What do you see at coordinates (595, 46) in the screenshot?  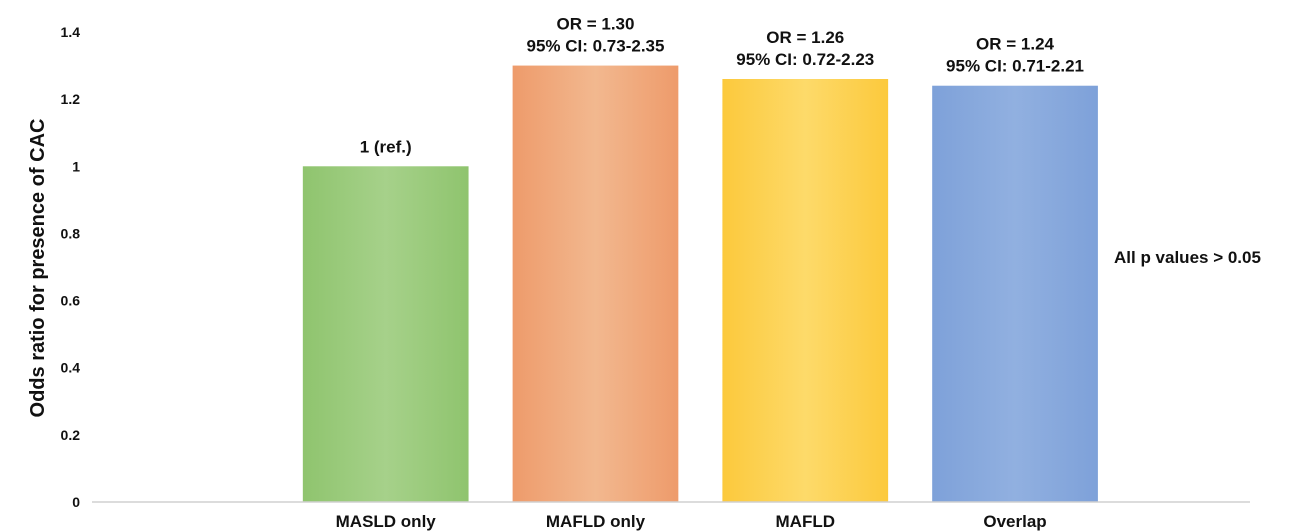 I see `bar-data-label: 95% CI: 0.73-2.35` at bounding box center [595, 46].